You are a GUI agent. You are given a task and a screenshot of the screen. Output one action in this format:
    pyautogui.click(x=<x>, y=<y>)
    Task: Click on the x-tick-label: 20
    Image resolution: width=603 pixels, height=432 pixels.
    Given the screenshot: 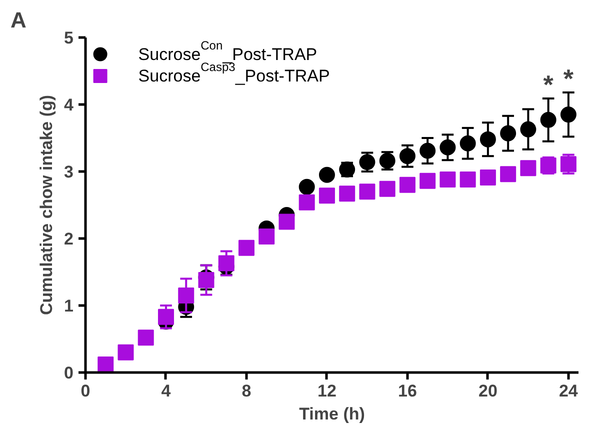 What is the action you would take?
    pyautogui.click(x=488, y=391)
    